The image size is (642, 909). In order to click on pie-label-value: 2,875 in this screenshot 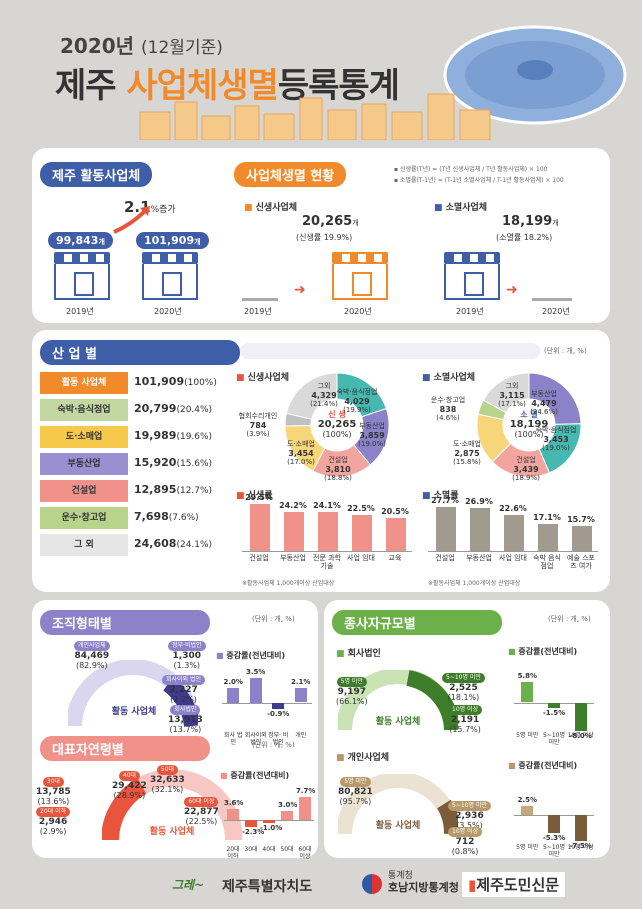, I will do `click(467, 453)`.